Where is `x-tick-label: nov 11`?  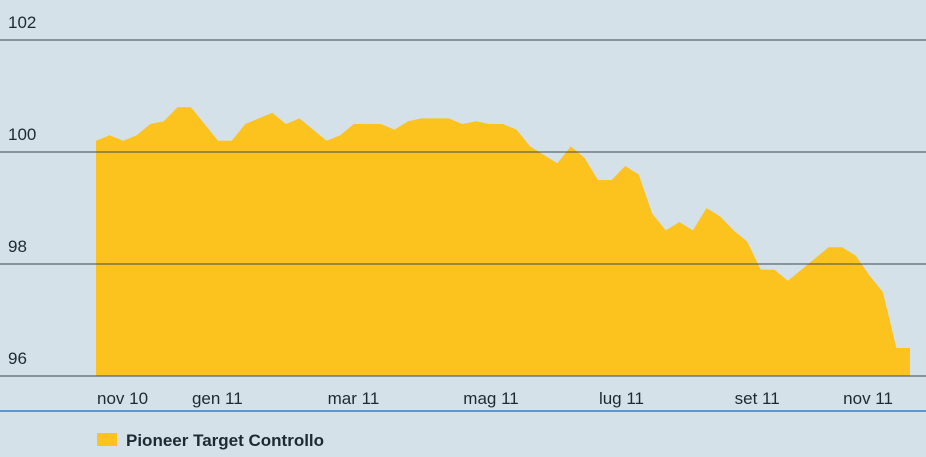 x-tick-label: nov 11 is located at coordinates (868, 398).